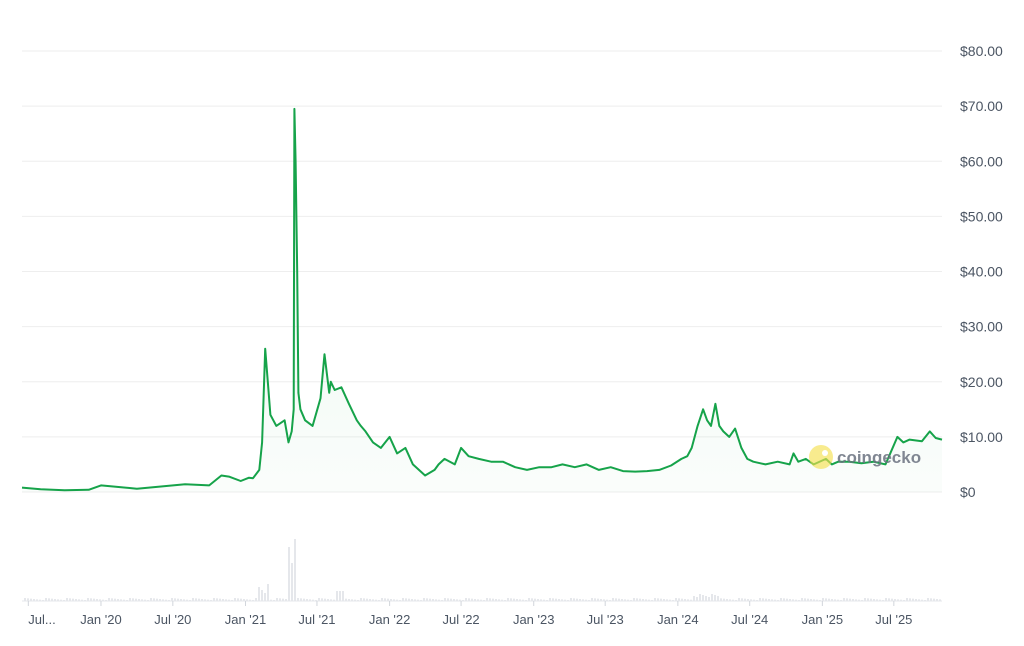  What do you see at coordinates (981, 272) in the screenshot?
I see `y-tick-label: $40.00` at bounding box center [981, 272].